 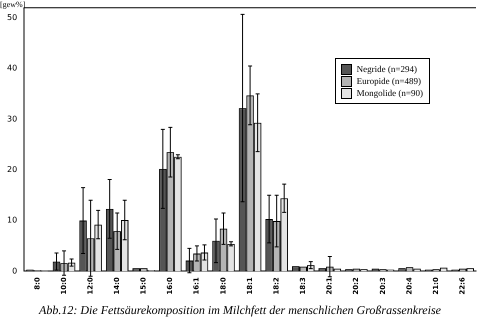 What do you see at coordinates (240, 309) in the screenshot?
I see `text: Abb.12: Die Fettsäurekomposition im Milchfett der menschlichen Großrassenkreise` at bounding box center [240, 309].